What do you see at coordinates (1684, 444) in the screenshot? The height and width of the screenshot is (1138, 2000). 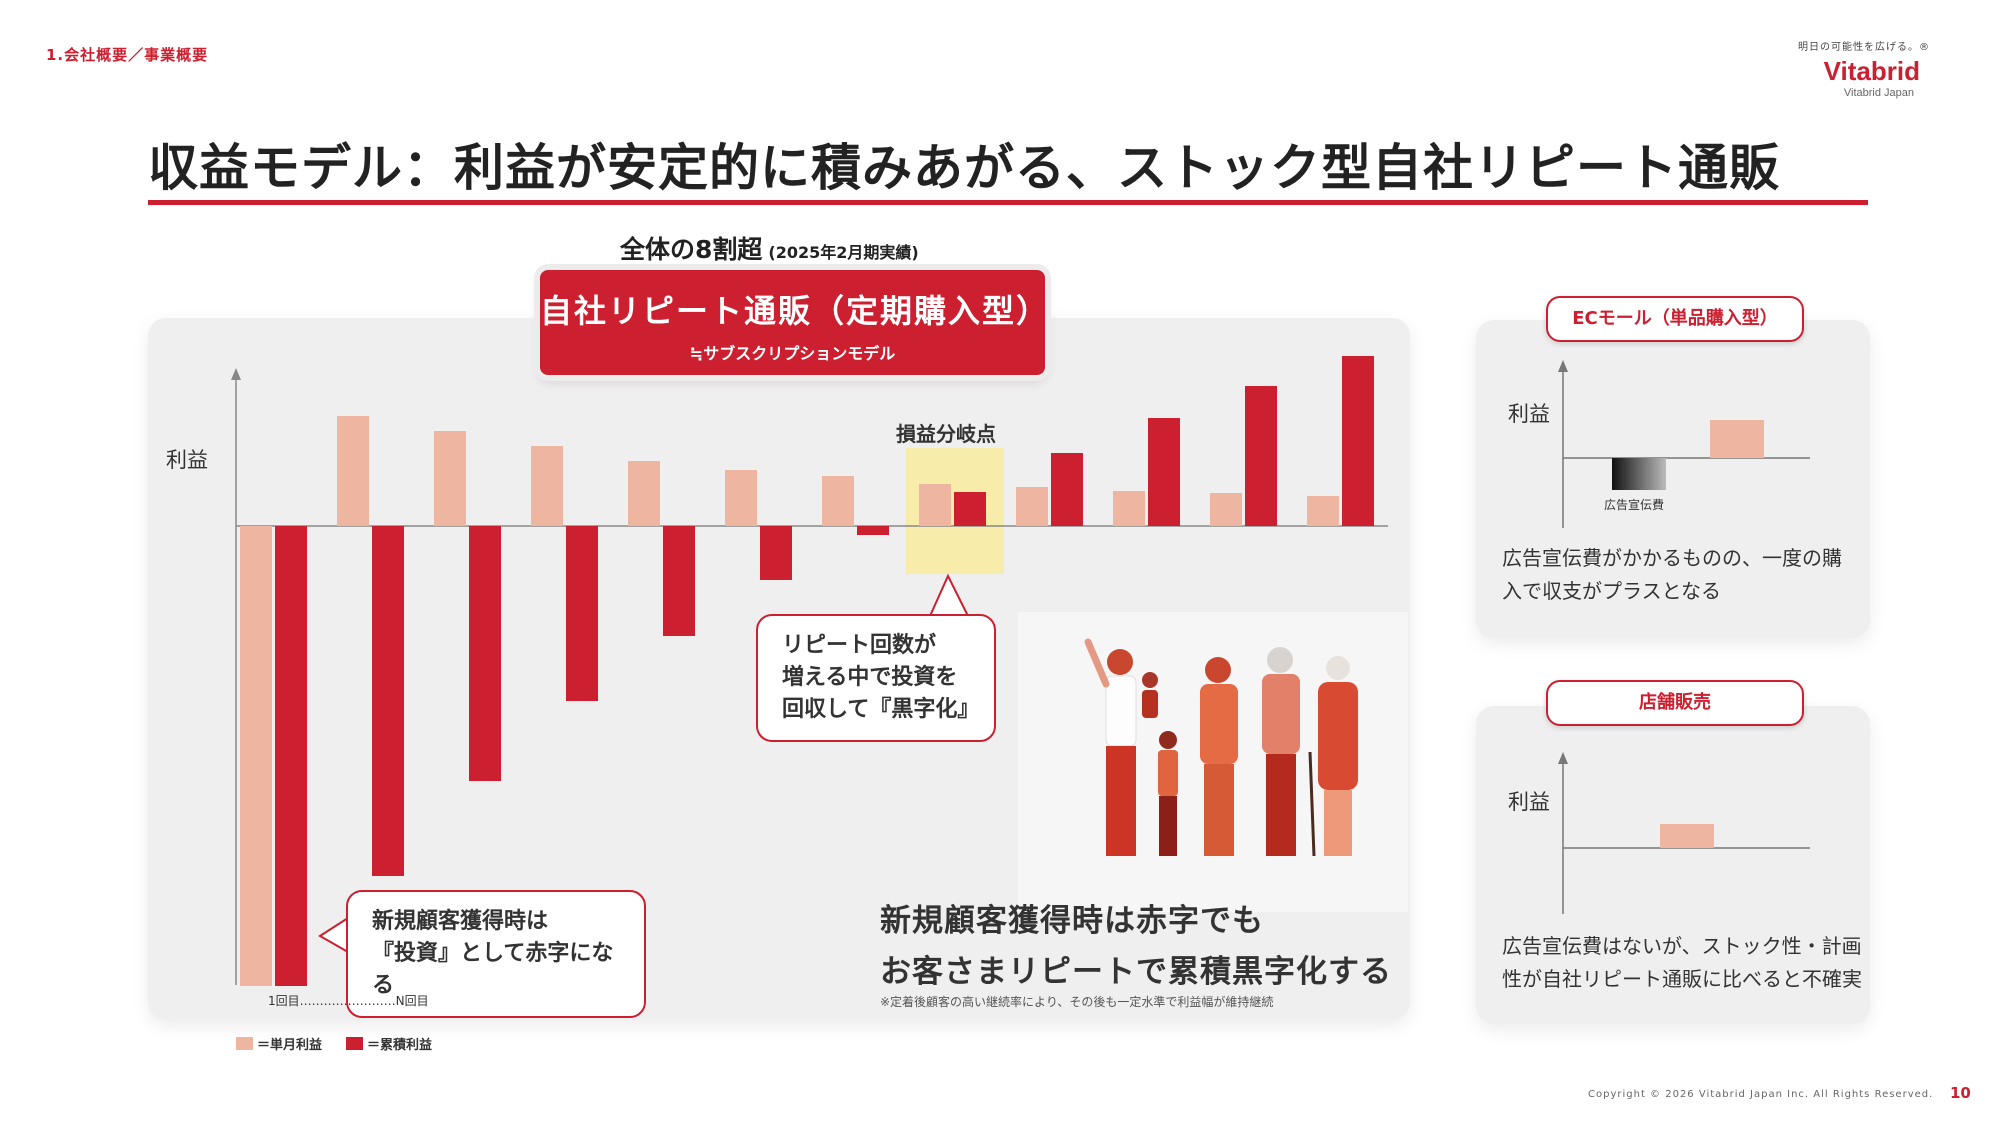 I see `ec-mall-chart` at bounding box center [1684, 444].